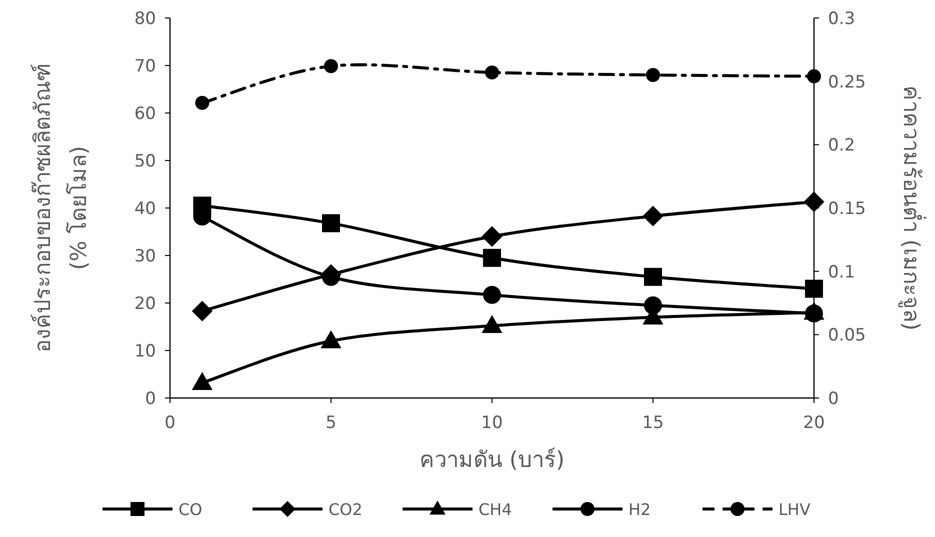 This screenshot has width=935, height=537. Describe the element at coordinates (794, 509) in the screenshot. I see `legend-label: LHV` at that location.